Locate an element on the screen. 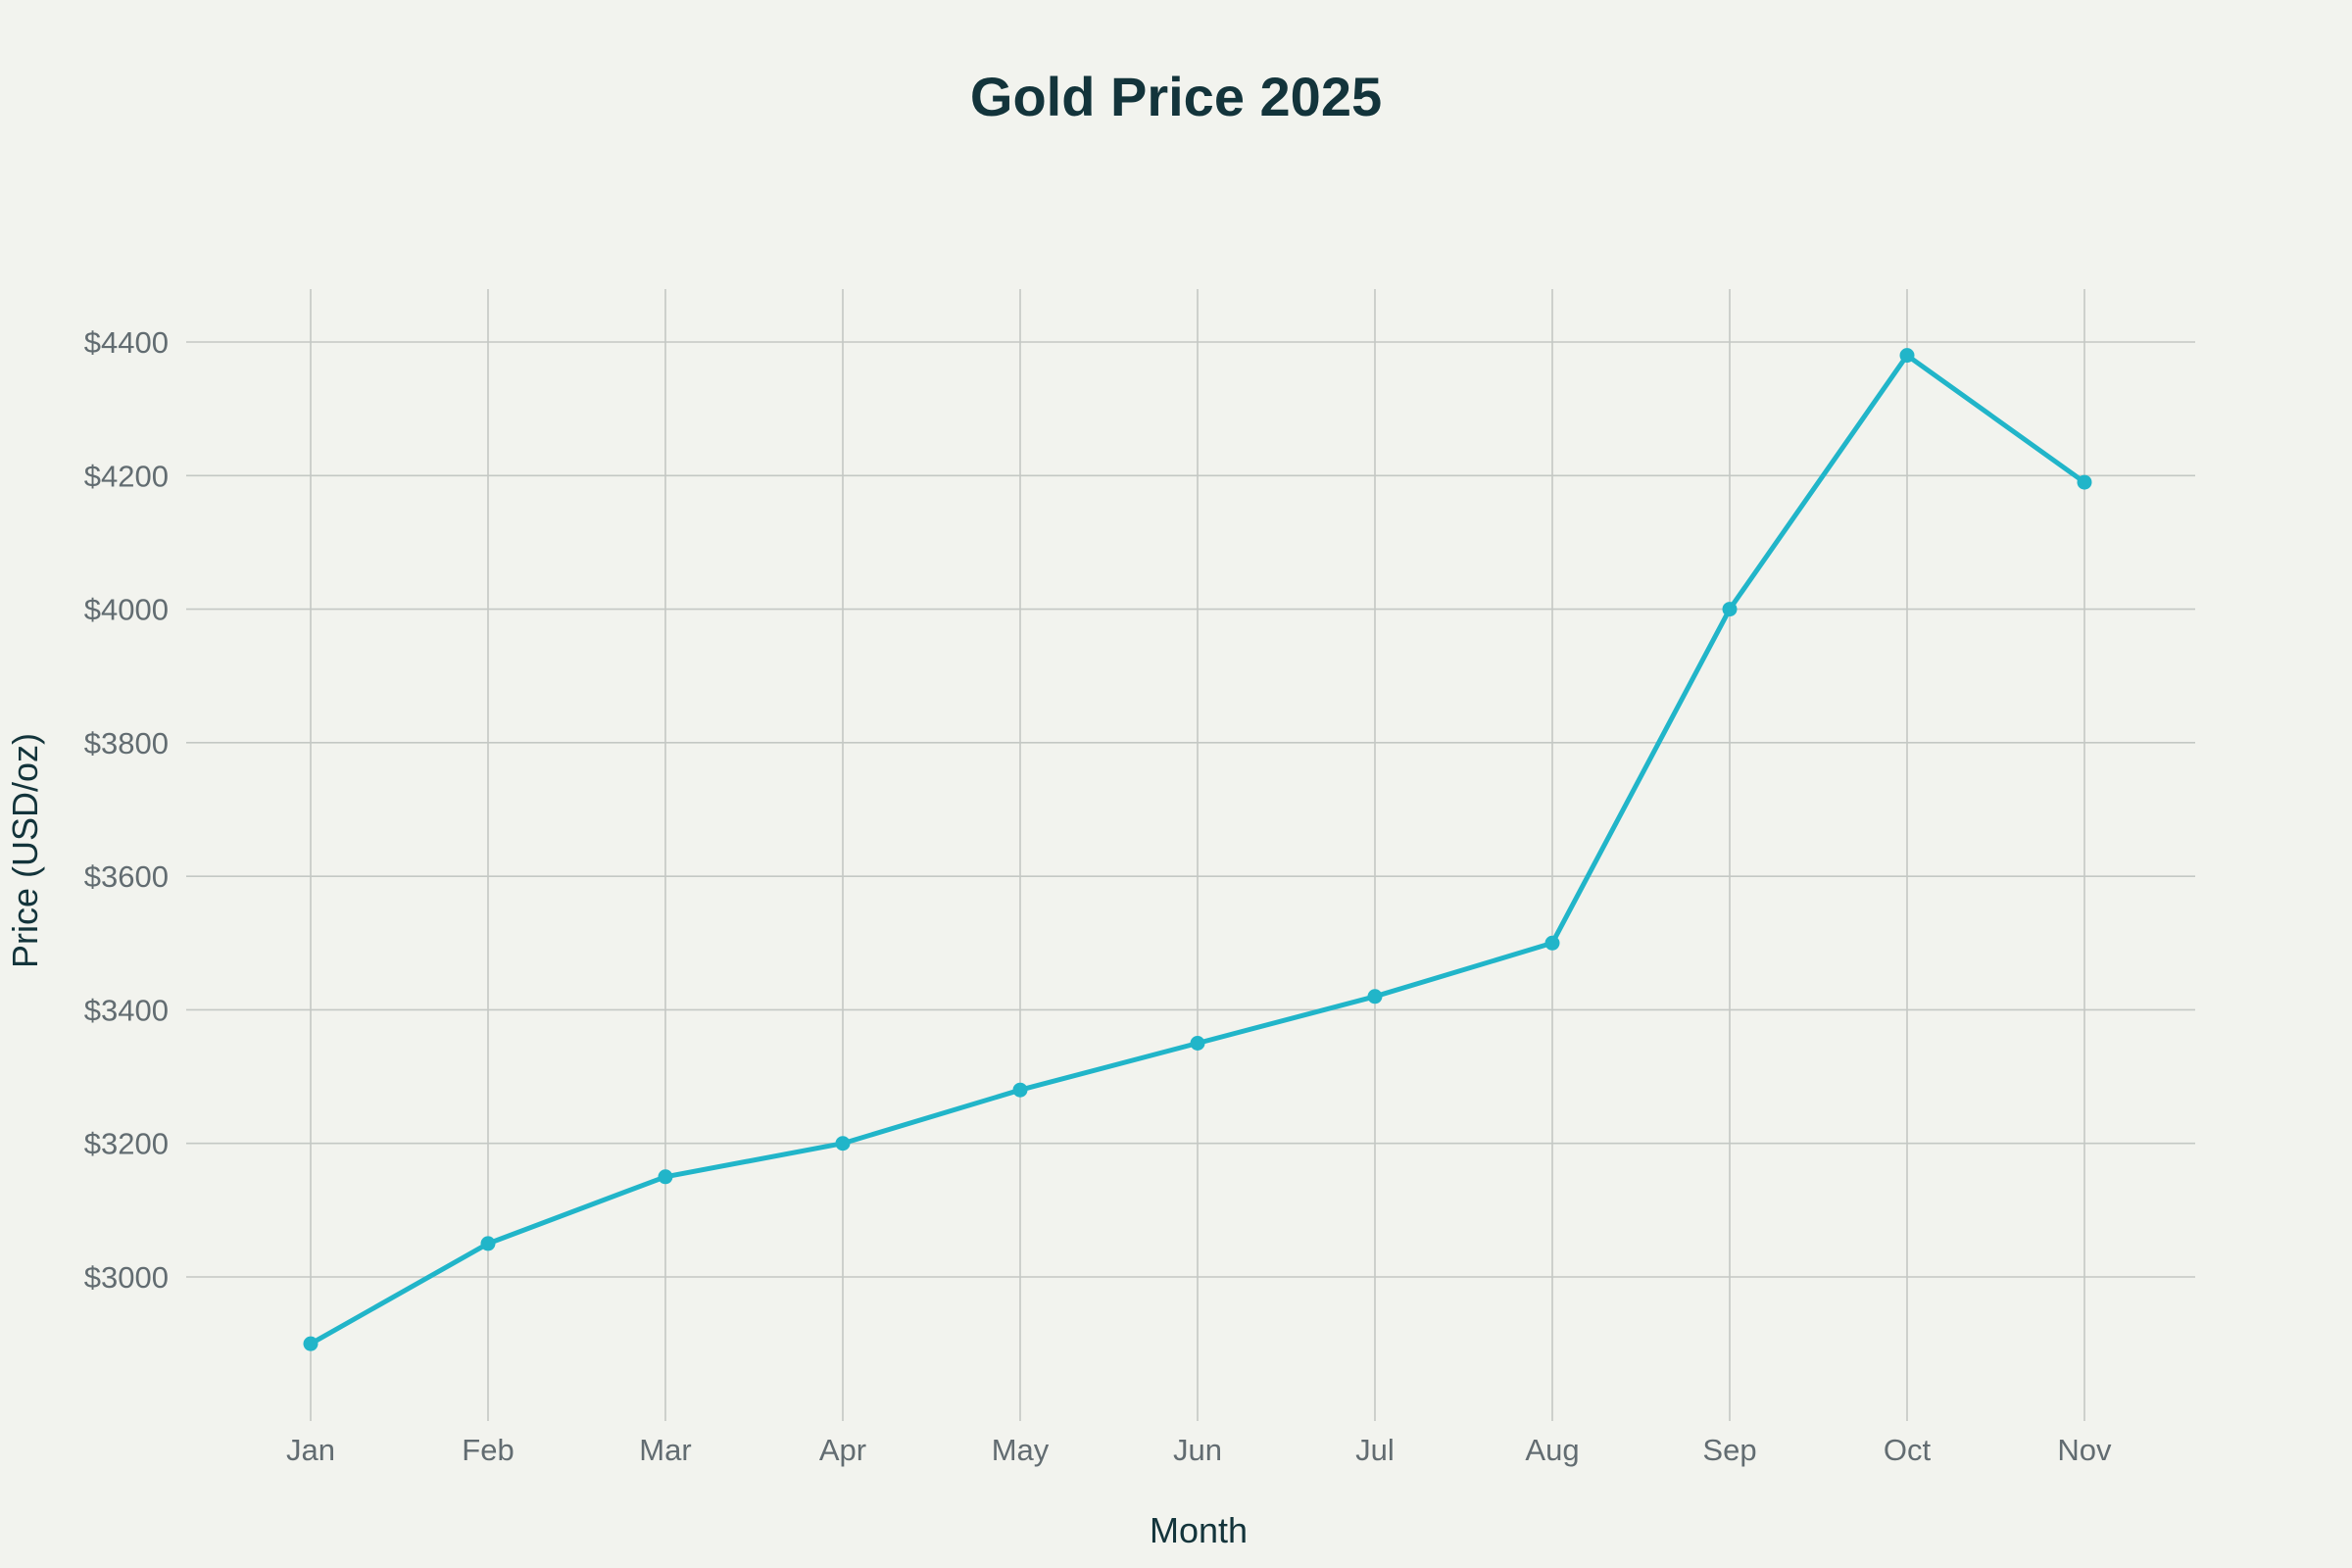  x-tick-label: Apr is located at coordinates (842, 1450).